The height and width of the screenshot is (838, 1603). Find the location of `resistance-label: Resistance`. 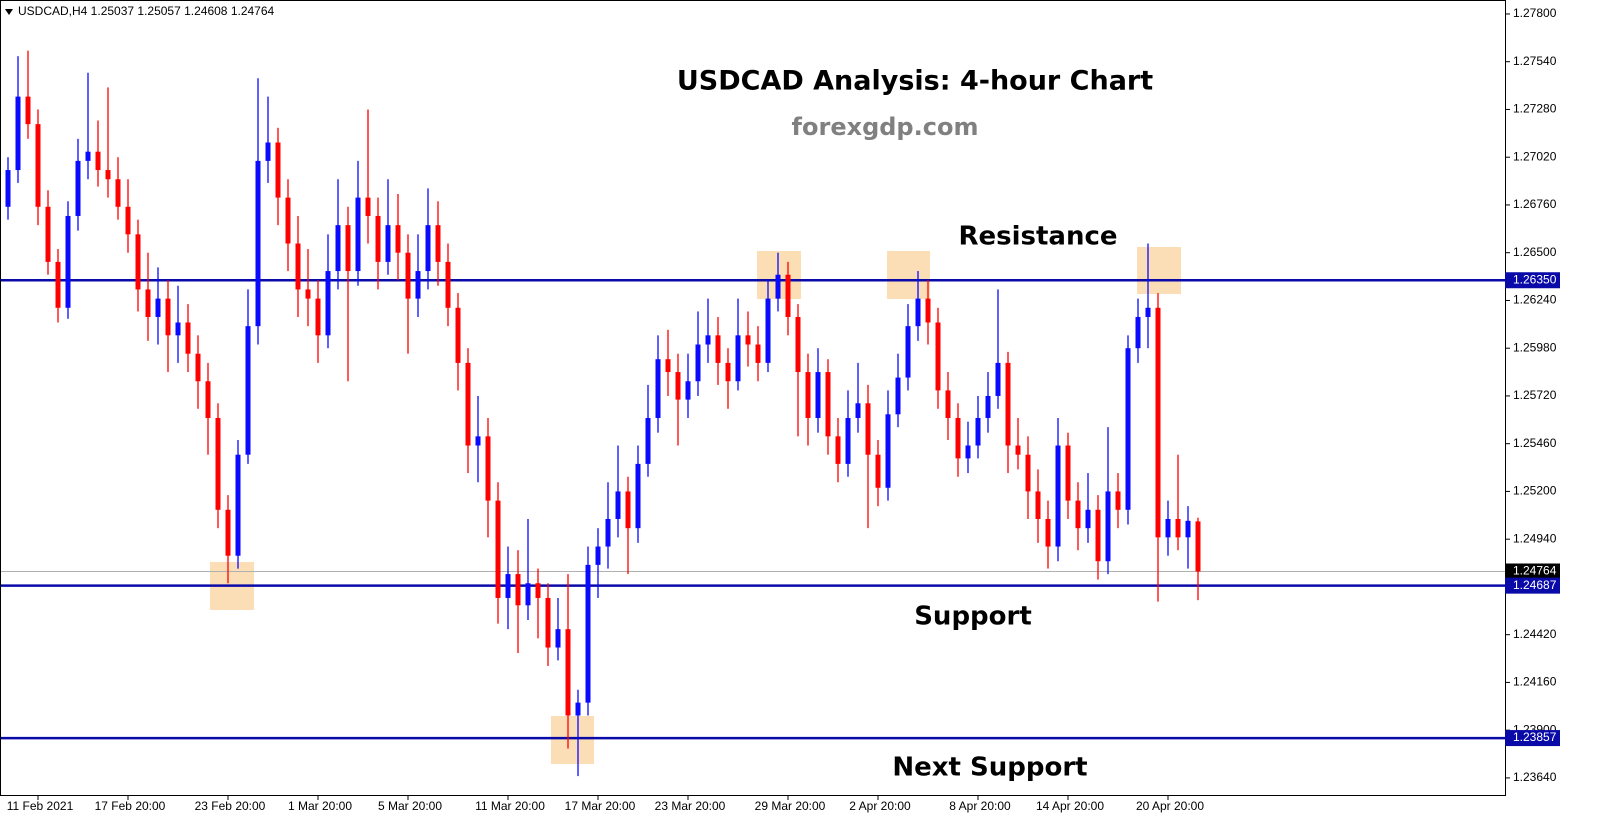

resistance-label: Resistance is located at coordinates (1037, 237).